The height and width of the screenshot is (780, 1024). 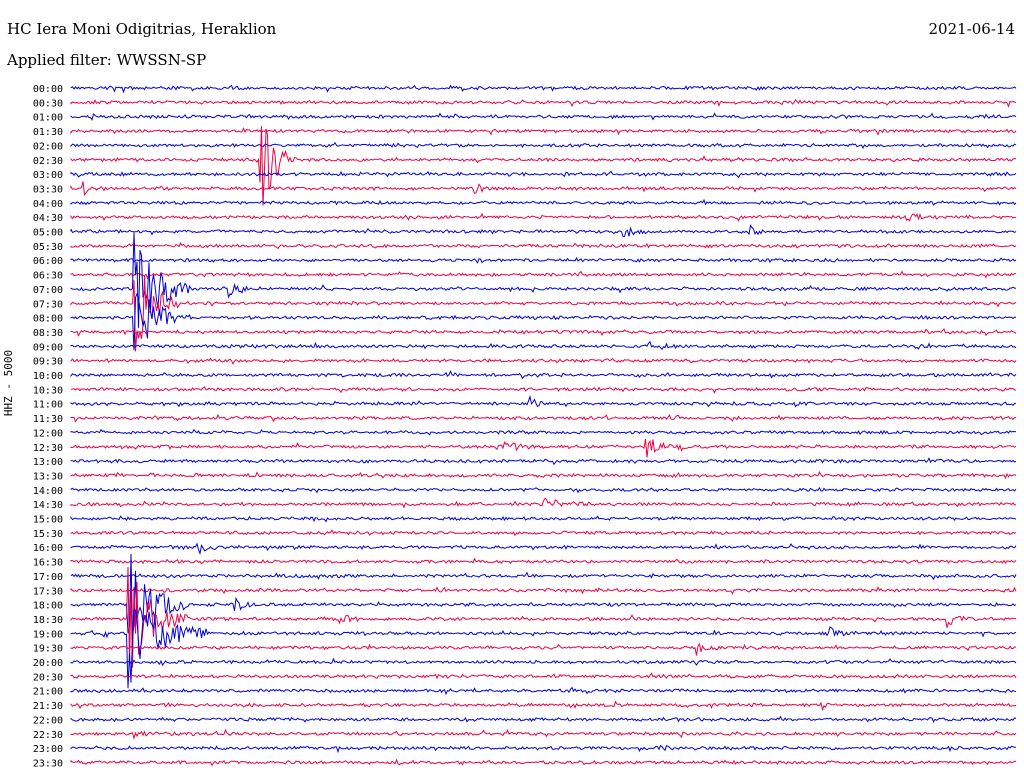 I want to click on row-label-1600: 16:00, so click(x=48, y=548).